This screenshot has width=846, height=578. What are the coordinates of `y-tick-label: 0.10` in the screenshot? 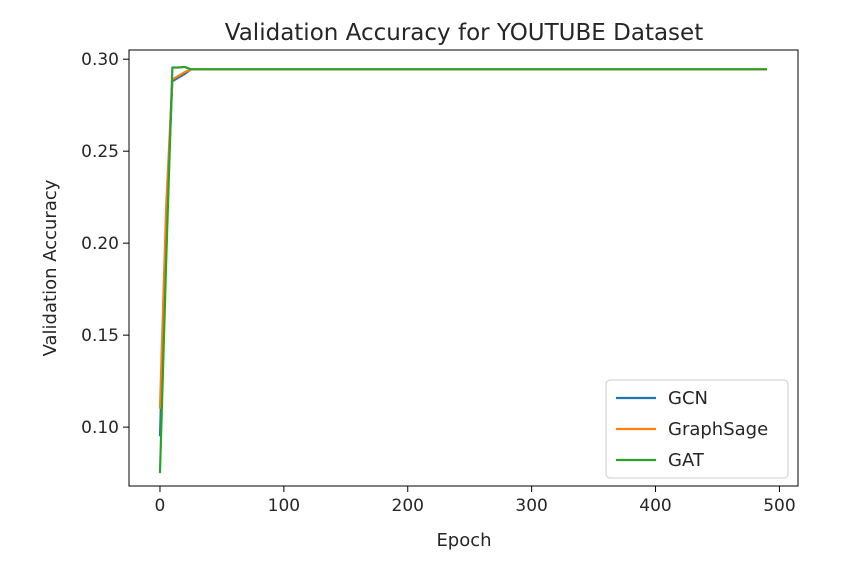 It's located at (100, 428).